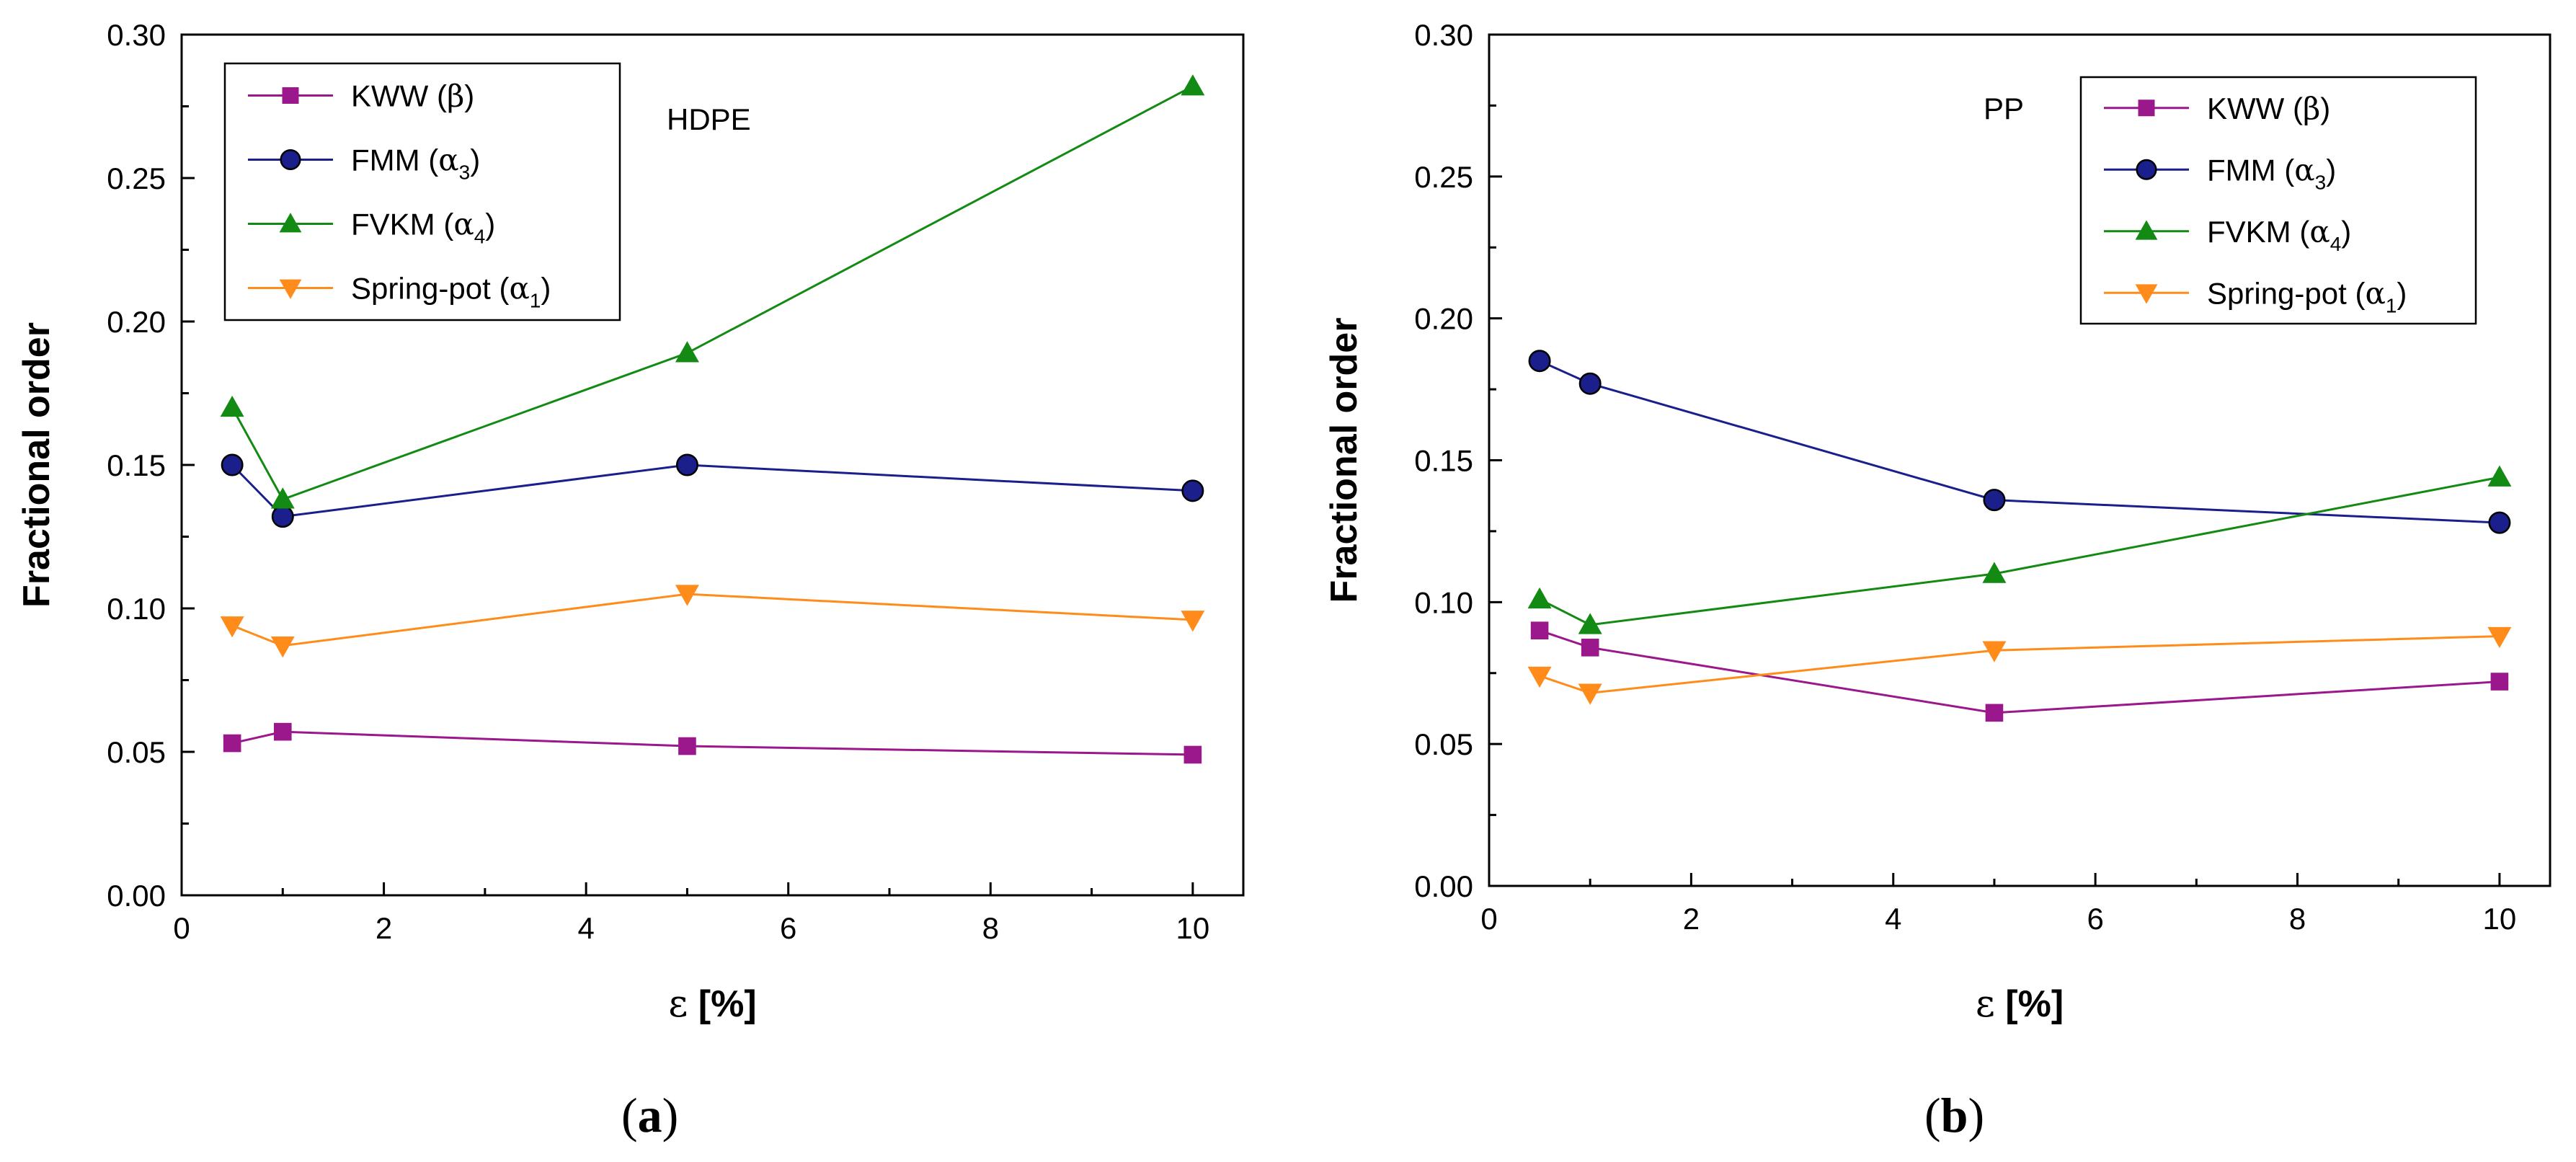 The width and height of the screenshot is (2576, 1162). Describe the element at coordinates (1443, 35) in the screenshot. I see `y-tick-label: 0.30` at that location.